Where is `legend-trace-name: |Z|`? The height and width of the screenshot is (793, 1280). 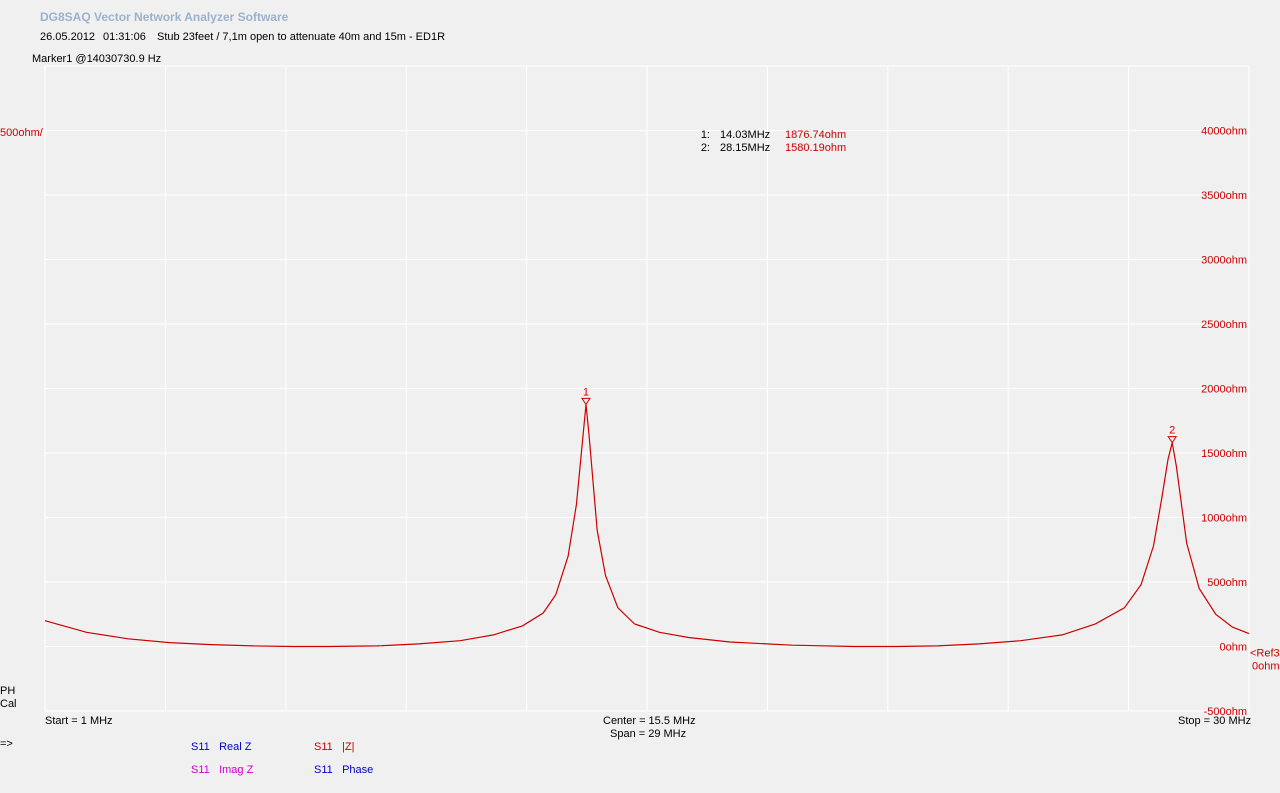 legend-trace-name: |Z| is located at coordinates (348, 747).